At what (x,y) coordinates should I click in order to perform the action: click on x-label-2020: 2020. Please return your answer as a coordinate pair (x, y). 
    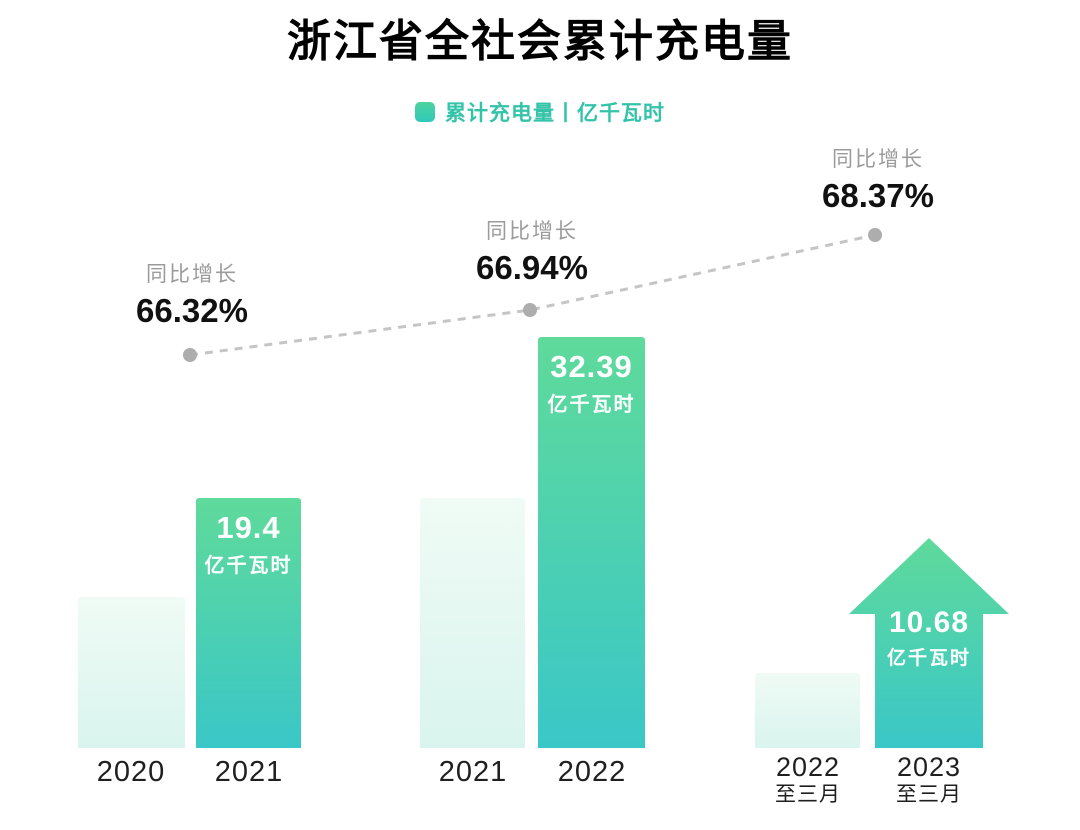
    Looking at the image, I should click on (131, 772).